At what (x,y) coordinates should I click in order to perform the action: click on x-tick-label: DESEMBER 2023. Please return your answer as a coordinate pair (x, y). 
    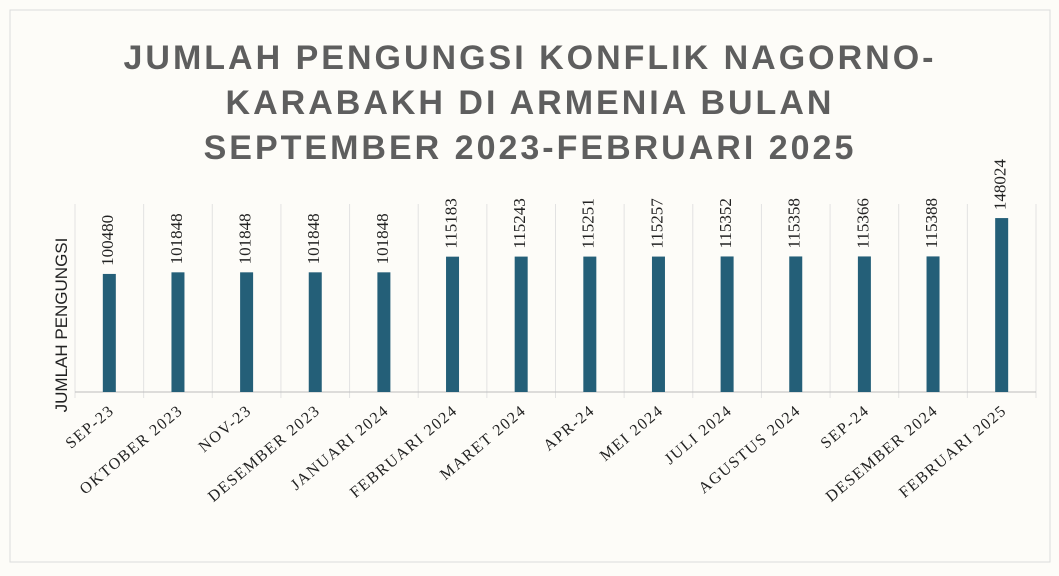
    Looking at the image, I should click on (264, 454).